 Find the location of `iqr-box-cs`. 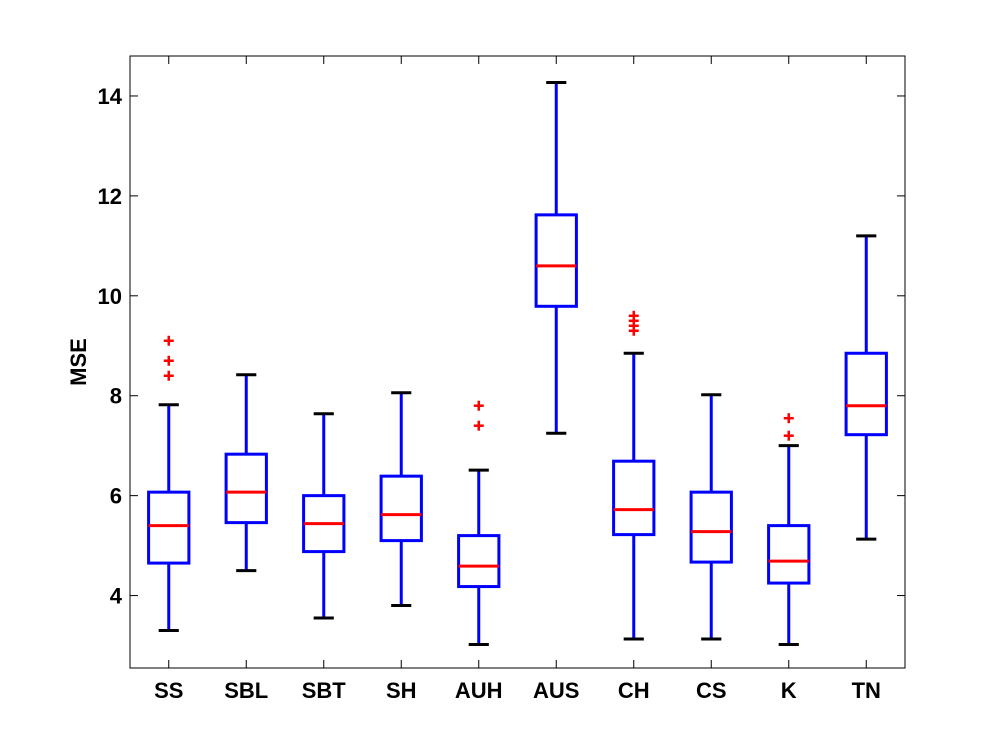

iqr-box-cs is located at coordinates (711, 527).